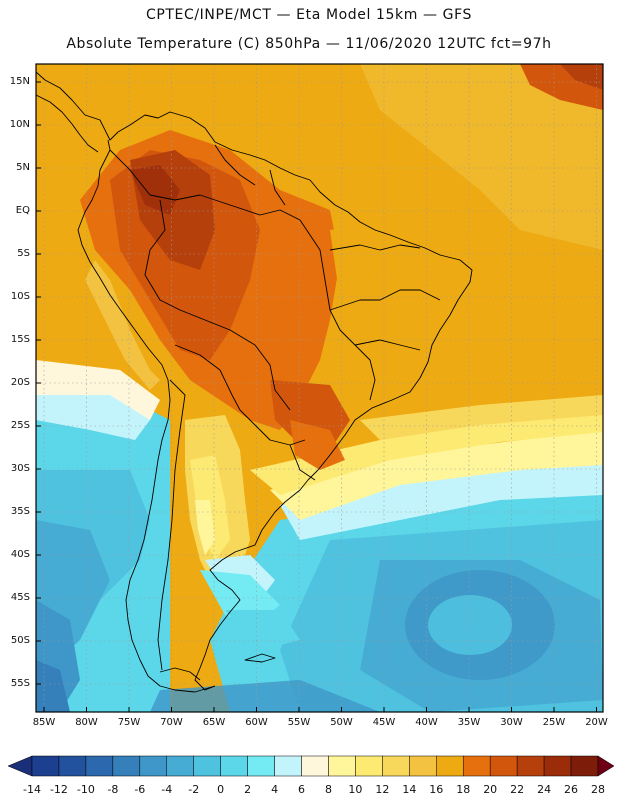  I want to click on colorbar-label: 26, so click(571, 789).